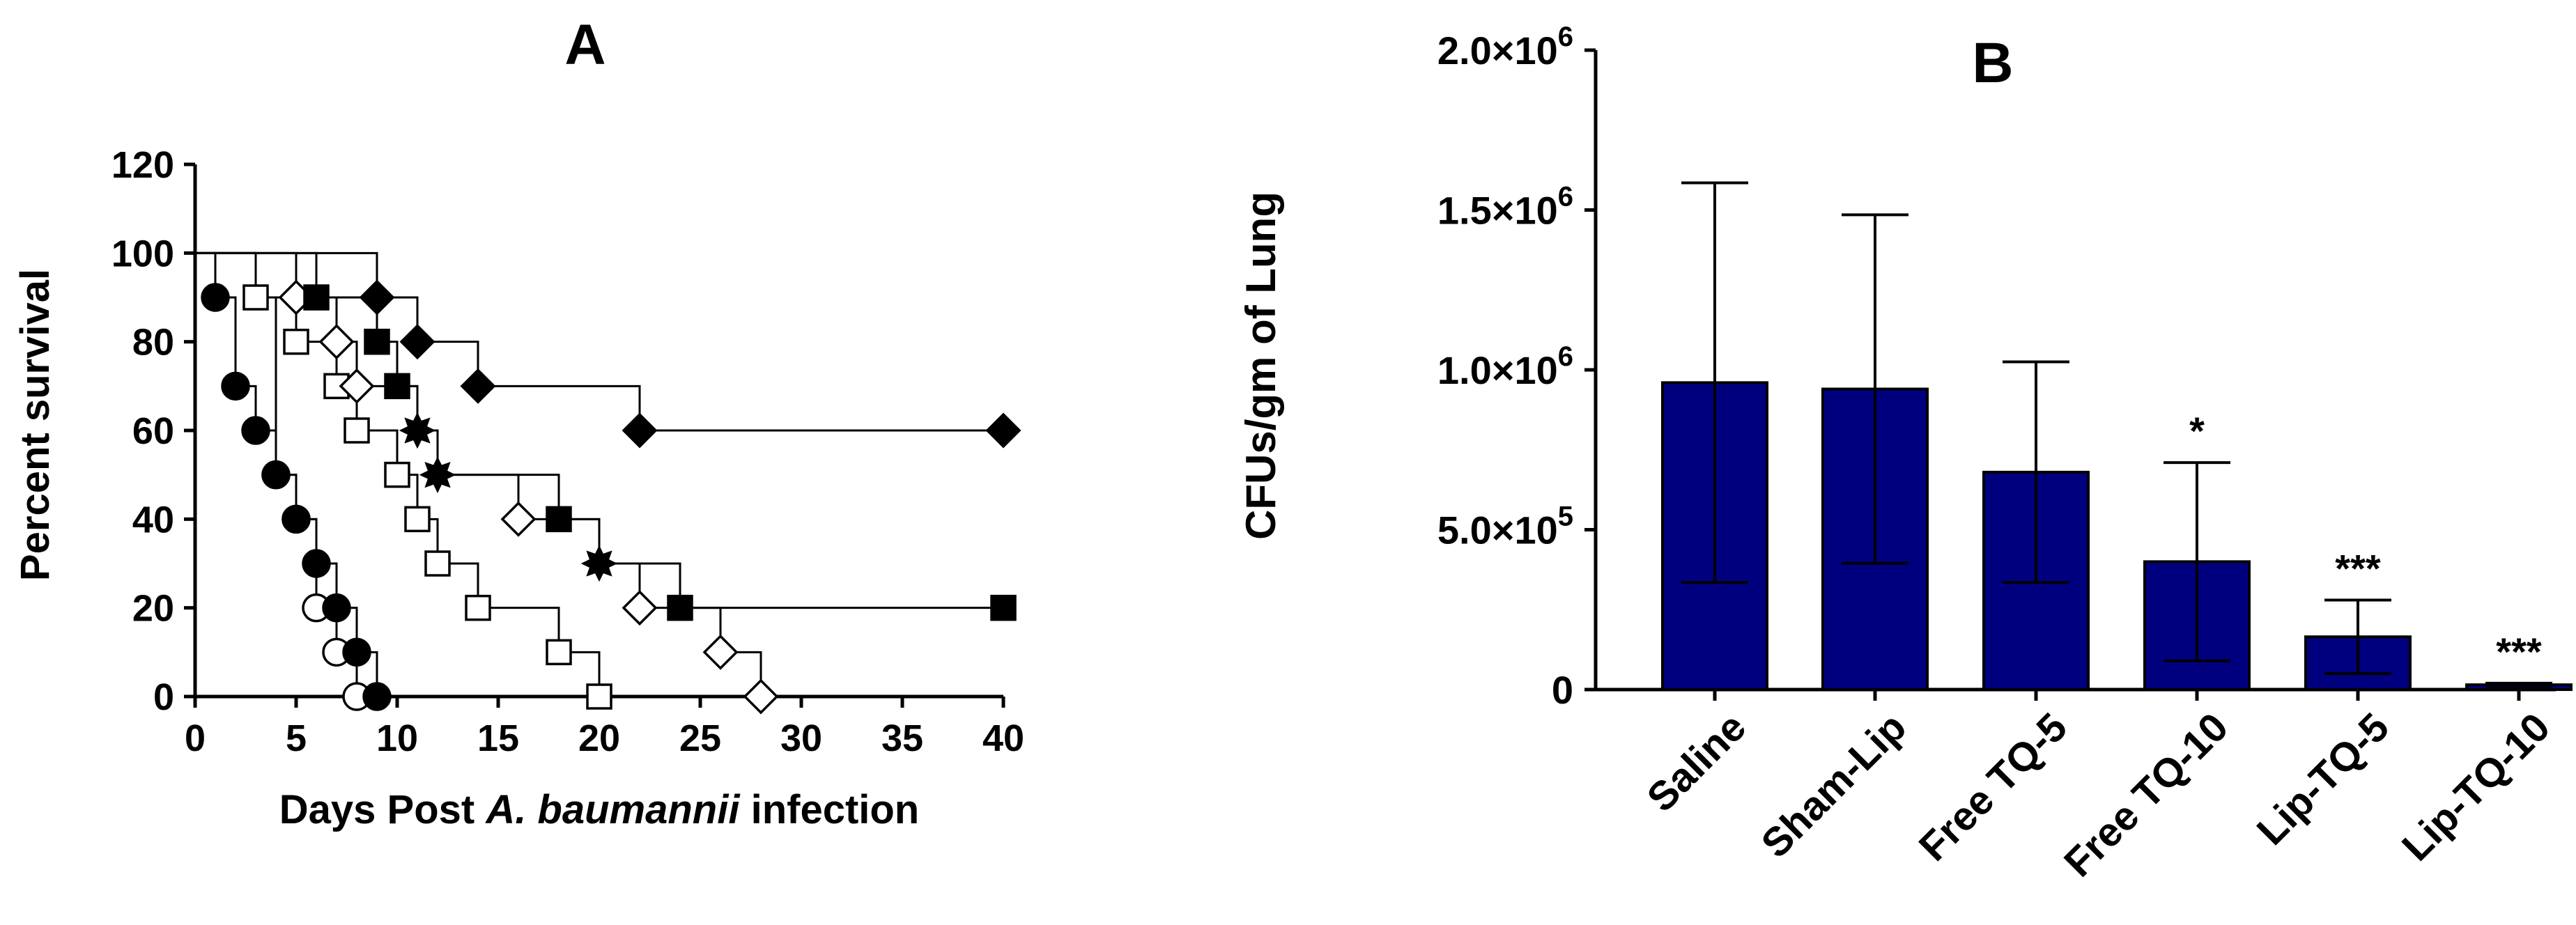 This screenshot has width=2576, height=925. What do you see at coordinates (1833, 785) in the screenshot?
I see `category-label: Sham-Lip` at bounding box center [1833, 785].